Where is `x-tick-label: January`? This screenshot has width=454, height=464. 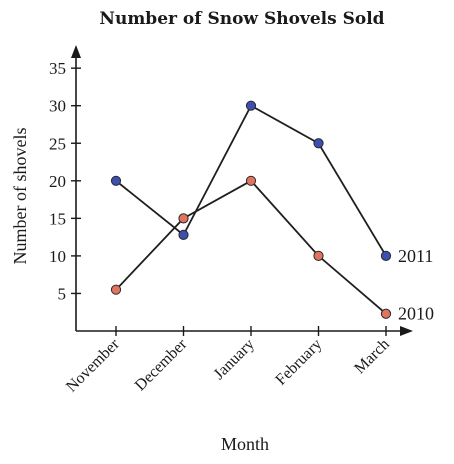
x-tick-label: January is located at coordinates (234, 359).